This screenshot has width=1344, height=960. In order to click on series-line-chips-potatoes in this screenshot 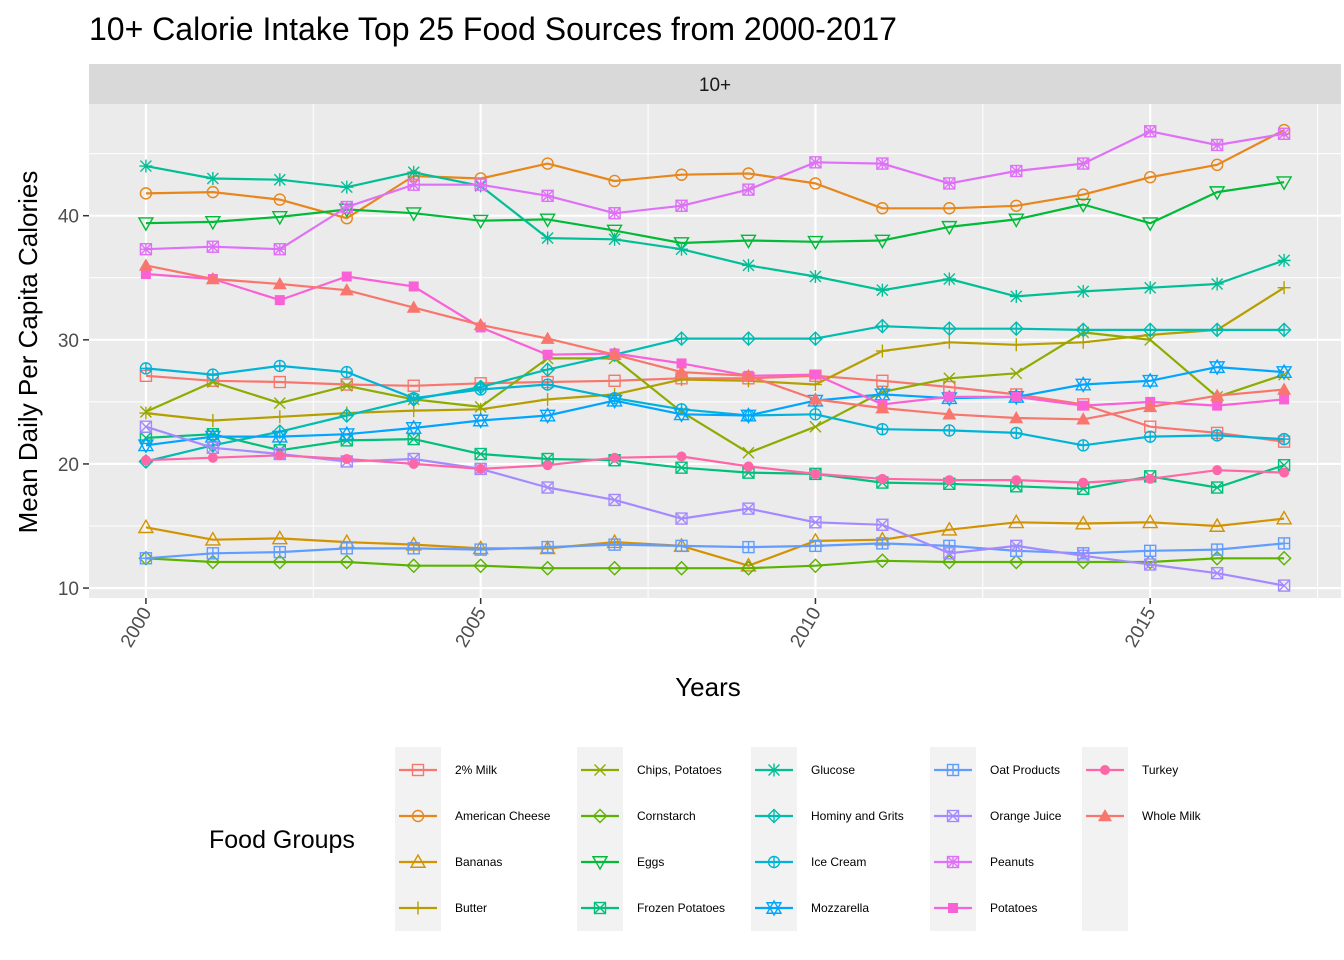, I will do `click(715, 392)`.